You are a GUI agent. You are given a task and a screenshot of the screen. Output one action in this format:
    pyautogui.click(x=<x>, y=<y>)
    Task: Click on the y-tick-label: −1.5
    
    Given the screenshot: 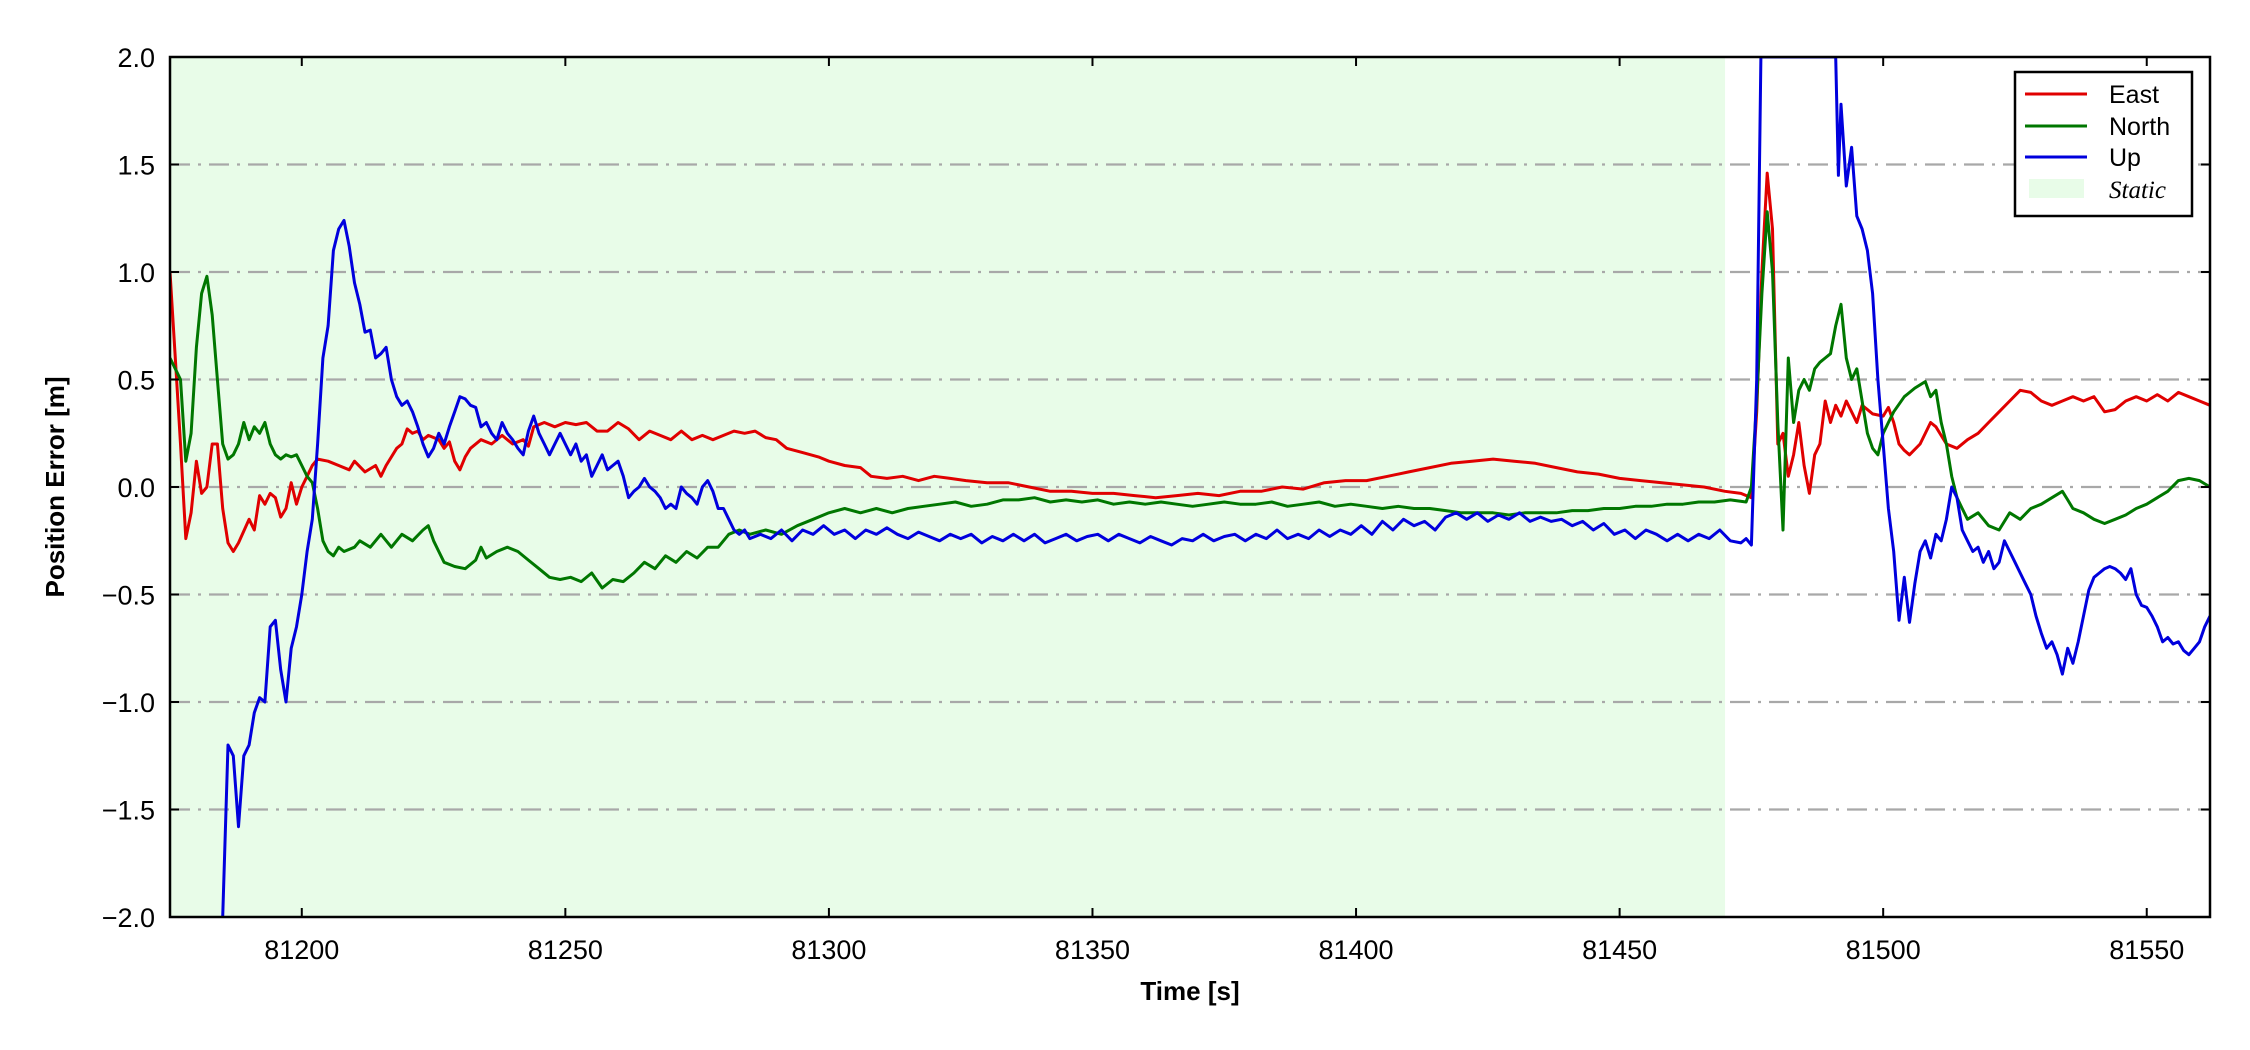 What is the action you would take?
    pyautogui.click(x=128, y=811)
    